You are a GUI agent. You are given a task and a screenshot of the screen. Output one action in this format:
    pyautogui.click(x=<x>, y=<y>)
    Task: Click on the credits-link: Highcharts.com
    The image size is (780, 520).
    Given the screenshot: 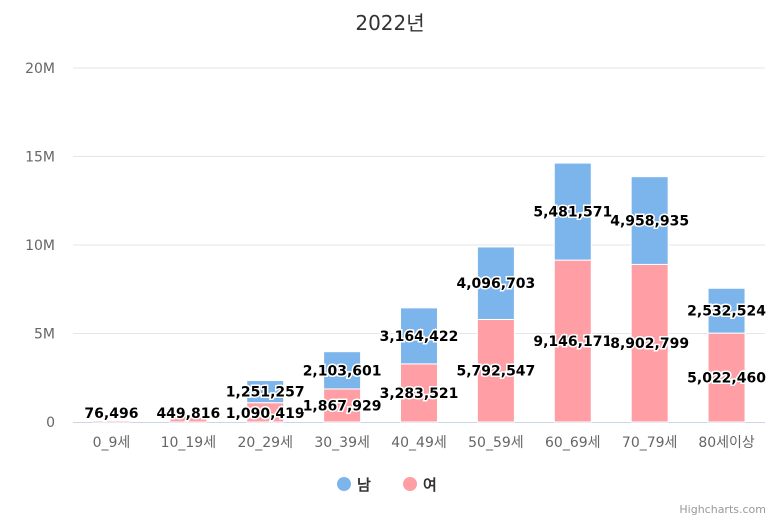 What is the action you would take?
    pyautogui.click(x=722, y=509)
    